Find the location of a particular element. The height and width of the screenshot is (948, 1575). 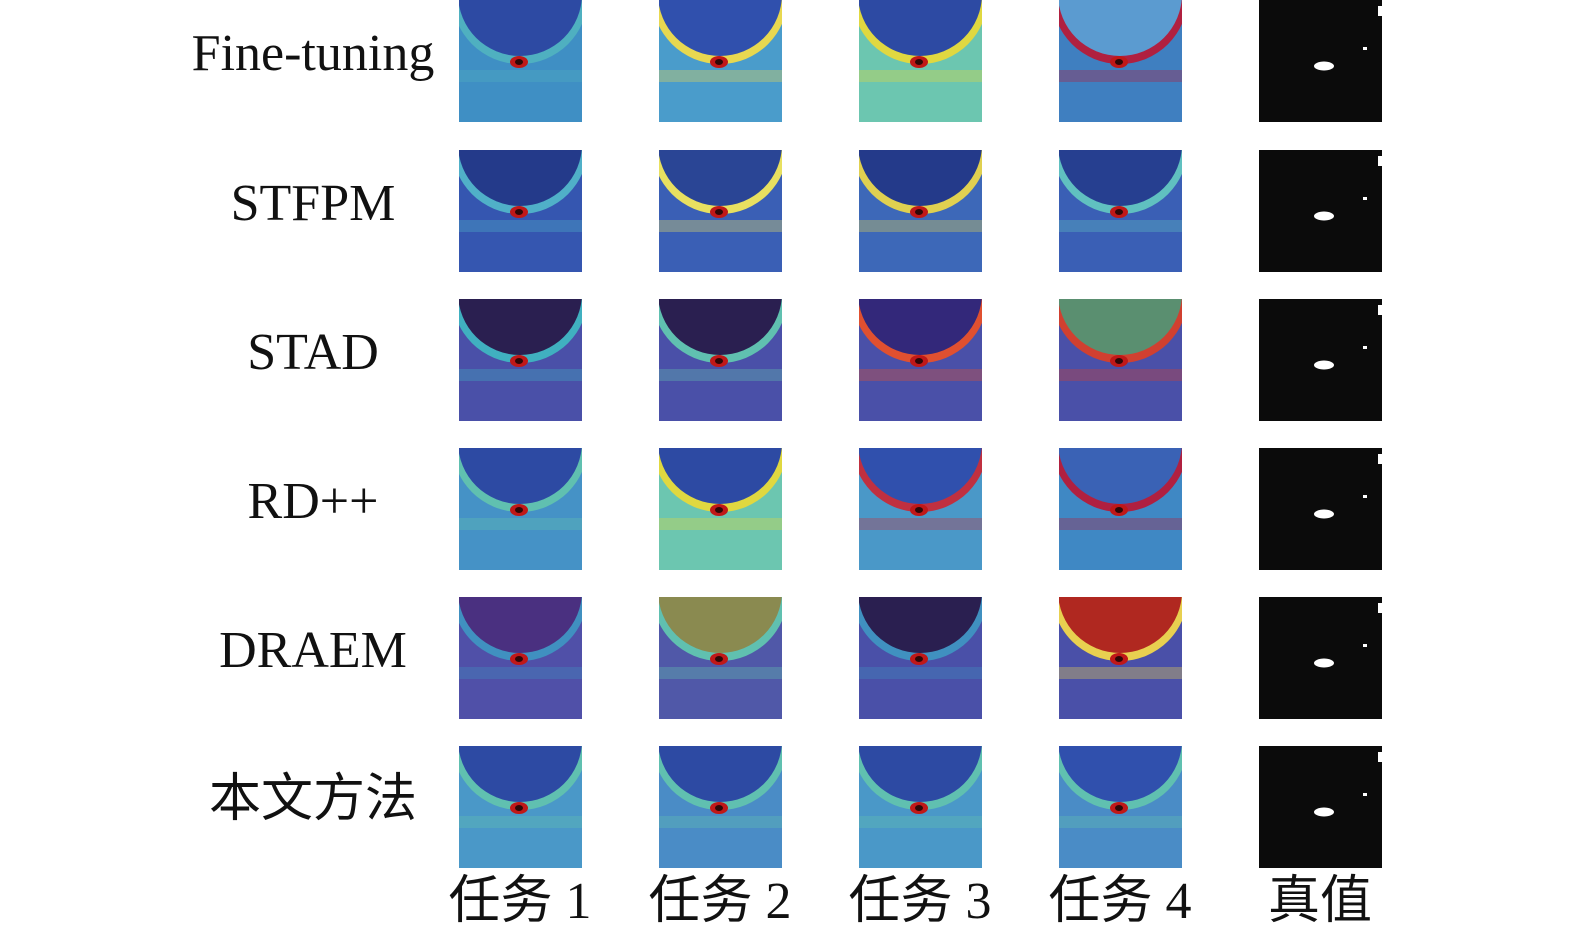

row-label: Fine-tuning is located at coordinates (313, 53).